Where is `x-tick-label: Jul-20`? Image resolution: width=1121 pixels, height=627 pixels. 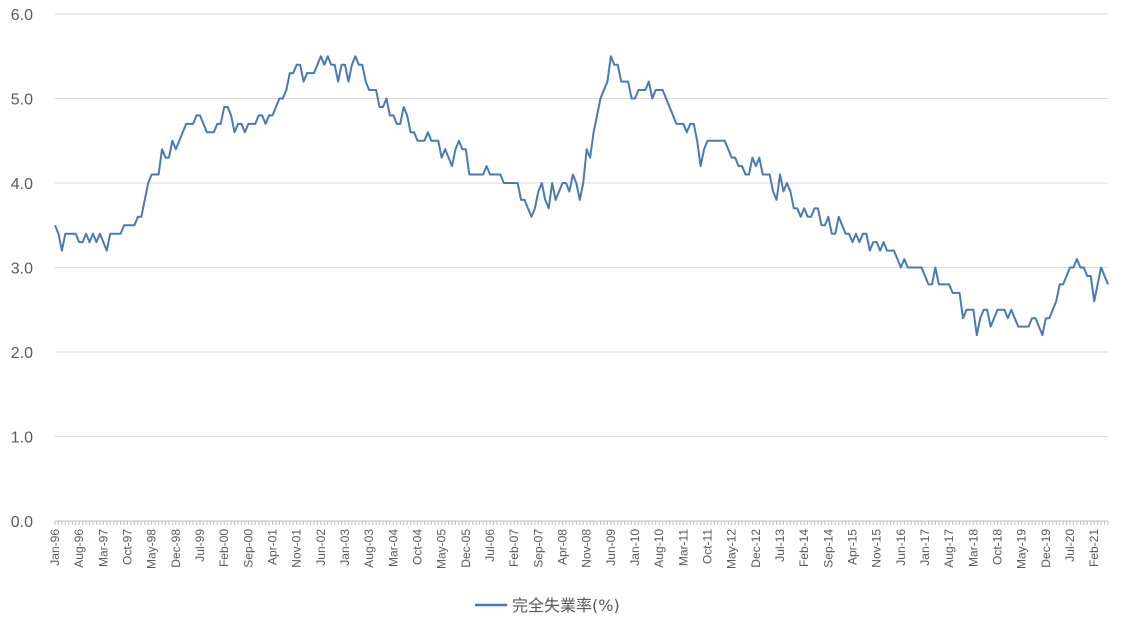
x-tick-label: Jul-20 is located at coordinates (1070, 545).